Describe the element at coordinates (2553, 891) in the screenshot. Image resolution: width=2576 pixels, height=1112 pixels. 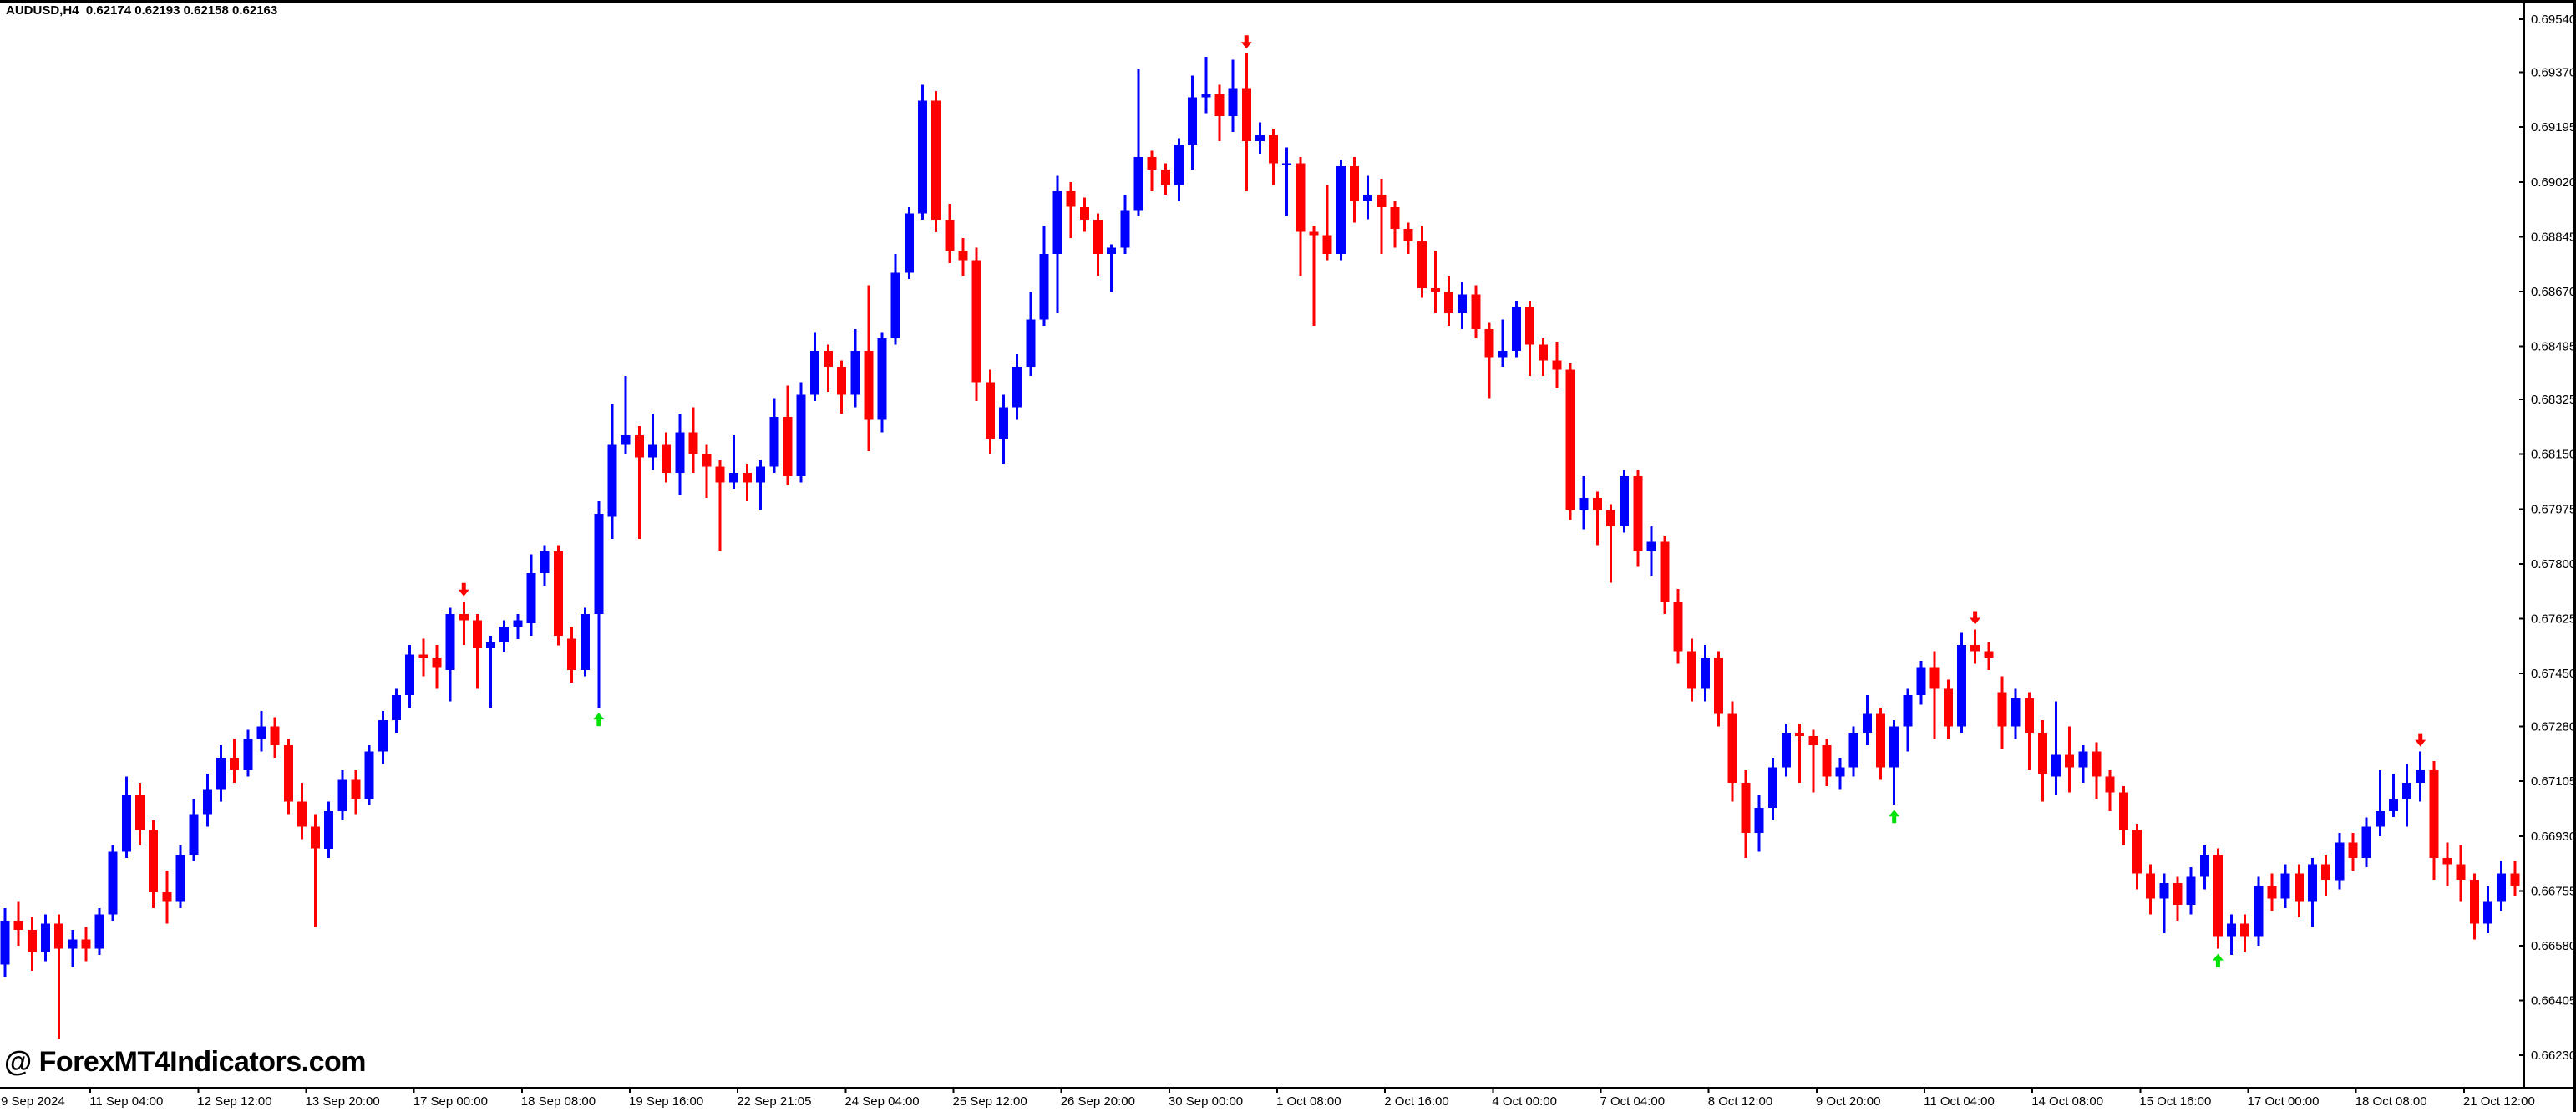
I see `price-tick-label: 0.66755` at that location.